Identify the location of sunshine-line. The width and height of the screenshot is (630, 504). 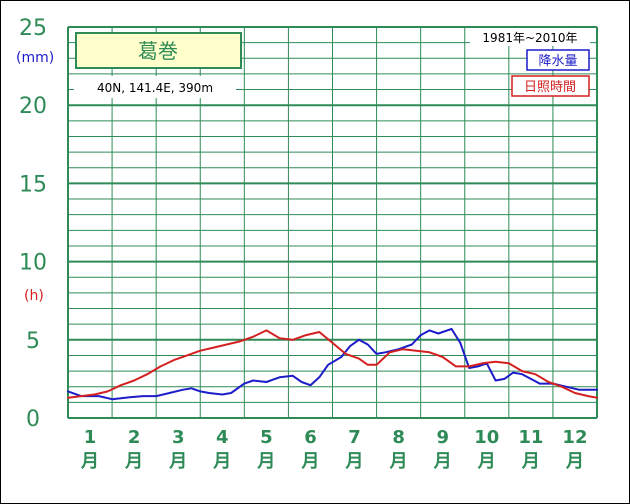
(332, 364).